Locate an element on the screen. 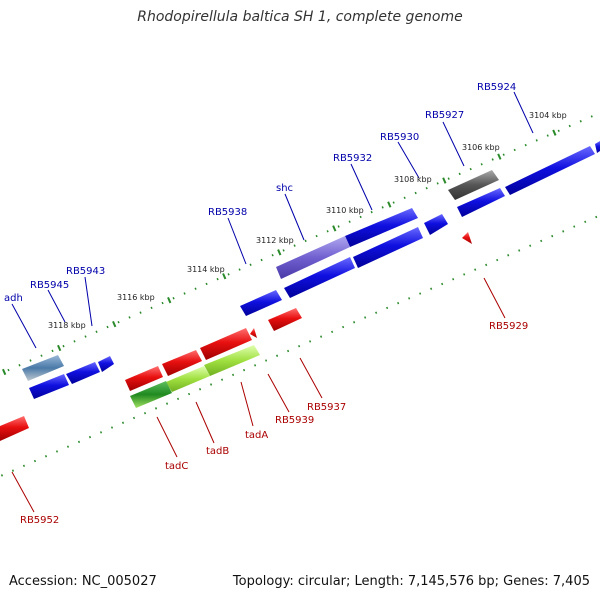 This screenshot has width=600, height=600. kbp-label: 3116 kbp is located at coordinates (136, 297).